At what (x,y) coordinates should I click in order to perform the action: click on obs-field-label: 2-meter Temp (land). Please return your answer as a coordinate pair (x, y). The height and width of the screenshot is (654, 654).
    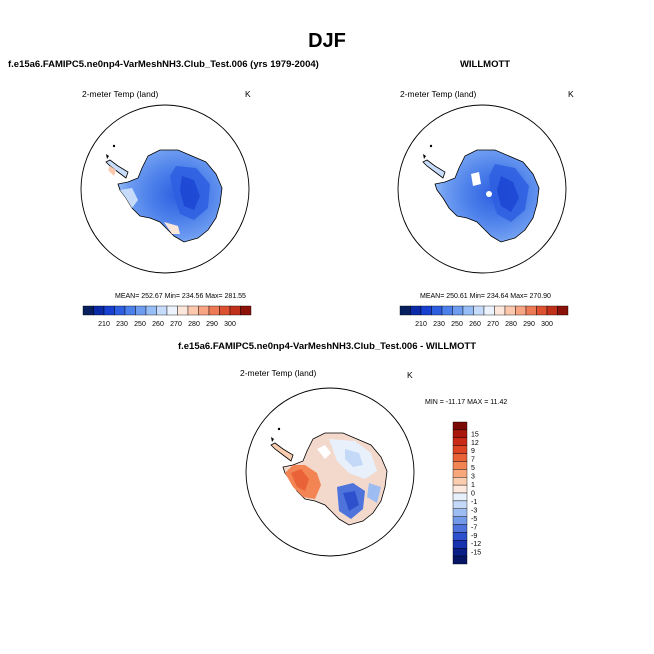
    Looking at the image, I should click on (438, 94).